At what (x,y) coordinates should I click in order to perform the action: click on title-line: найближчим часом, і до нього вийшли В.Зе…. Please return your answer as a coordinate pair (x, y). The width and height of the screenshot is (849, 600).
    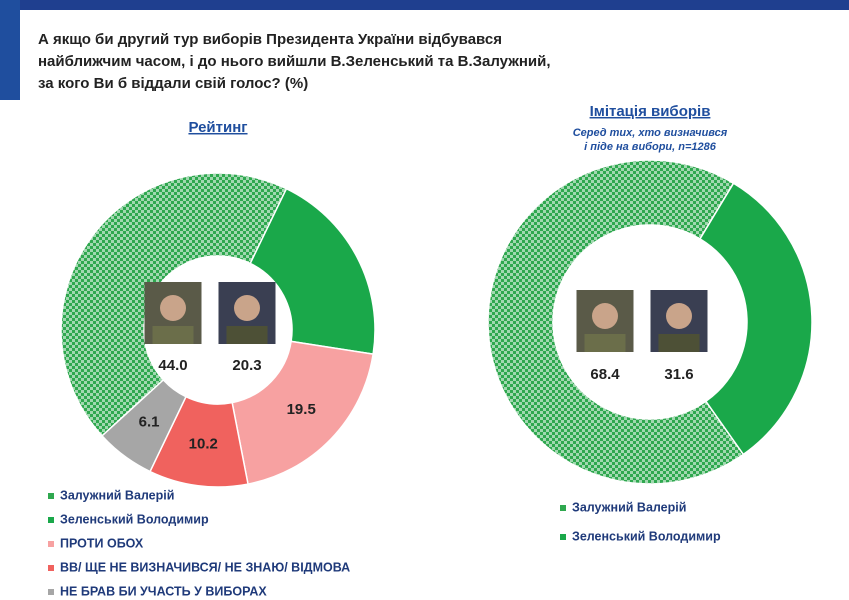
    Looking at the image, I should click on (294, 61).